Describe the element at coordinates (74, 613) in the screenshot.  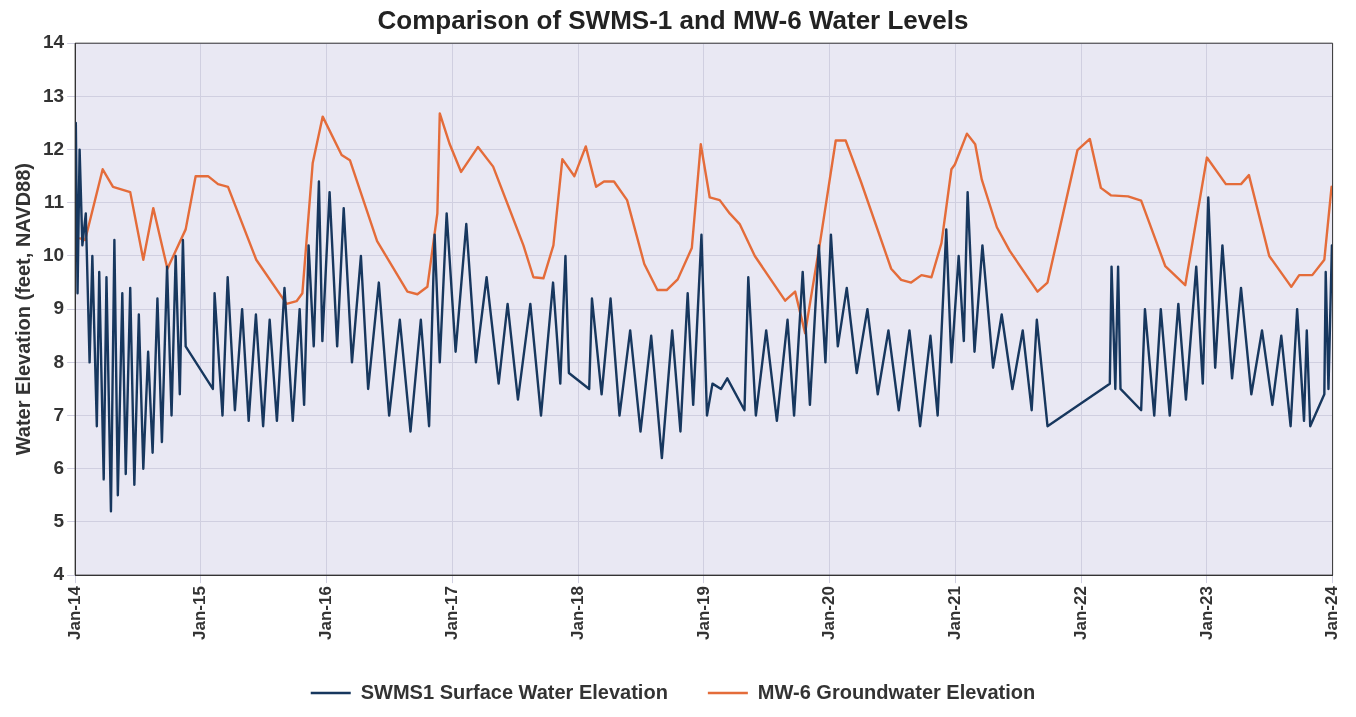
I see `x-tick-label: Jan-14` at that location.